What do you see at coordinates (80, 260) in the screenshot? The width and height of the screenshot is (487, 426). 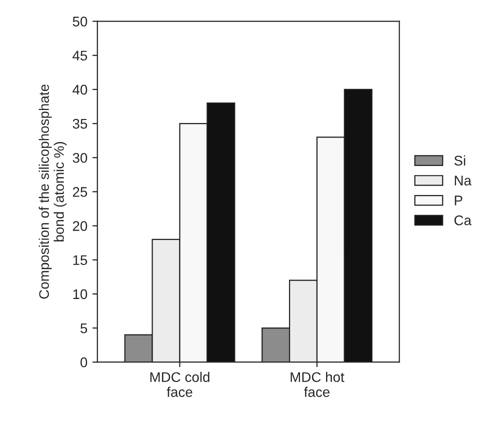 I see `y-tick-label: 15` at bounding box center [80, 260].